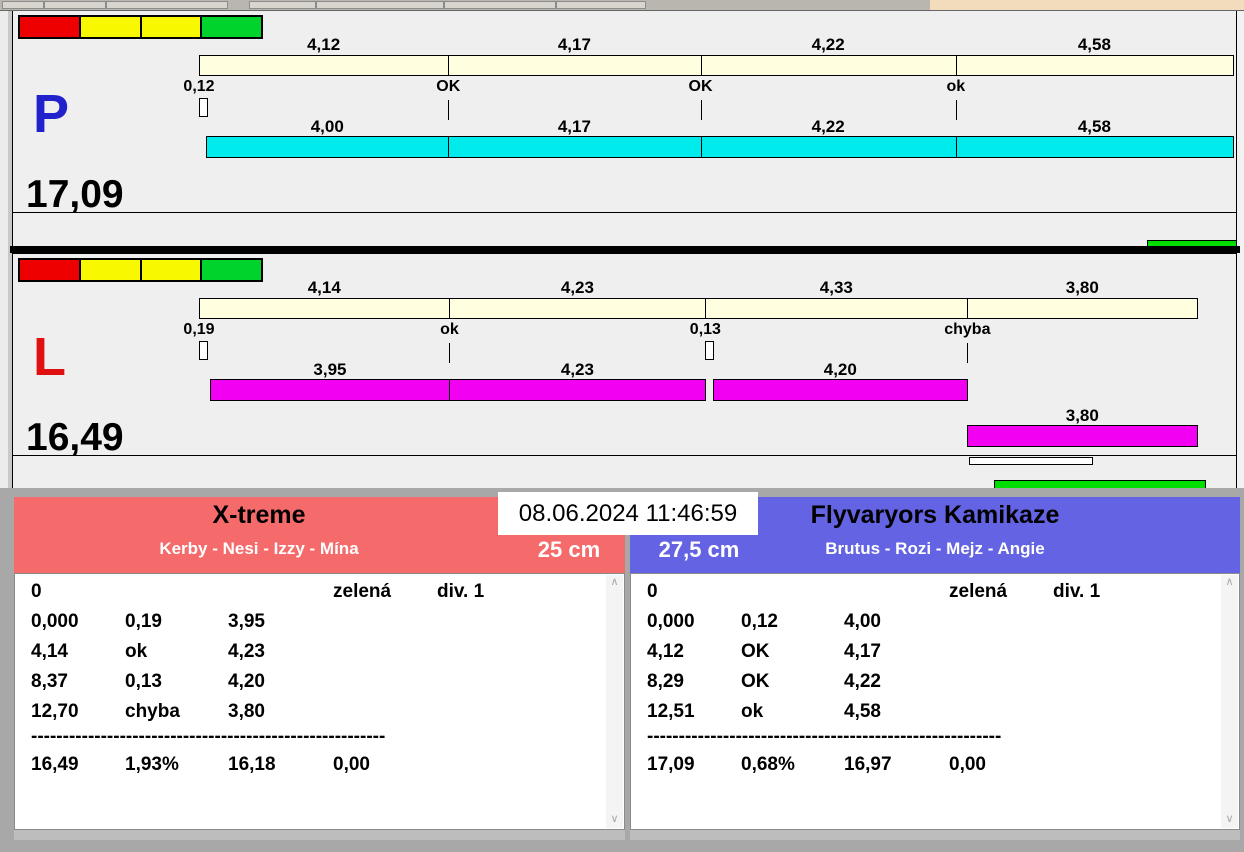  What do you see at coordinates (55, 764) in the screenshot?
I see `totals-cell: 16,49` at bounding box center [55, 764].